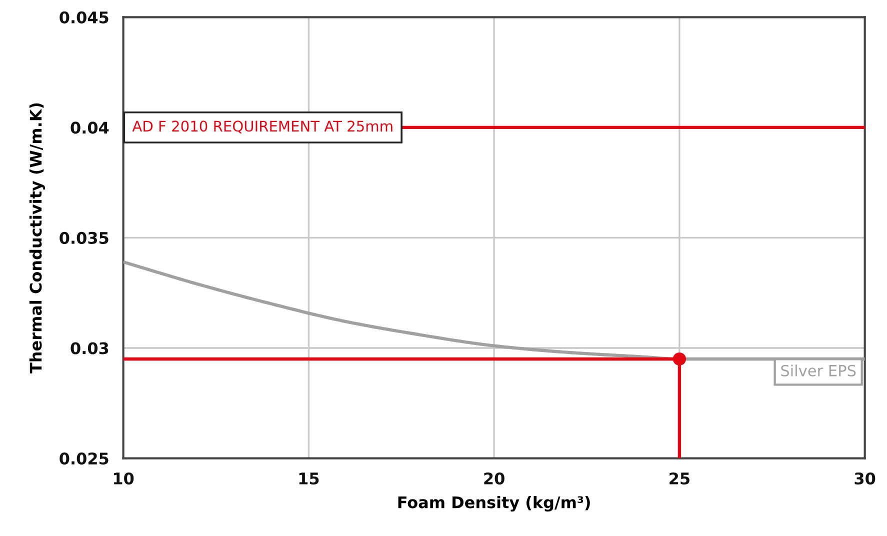 This screenshot has height=536, width=887. I want to click on x-tick-label: 20, so click(494, 478).